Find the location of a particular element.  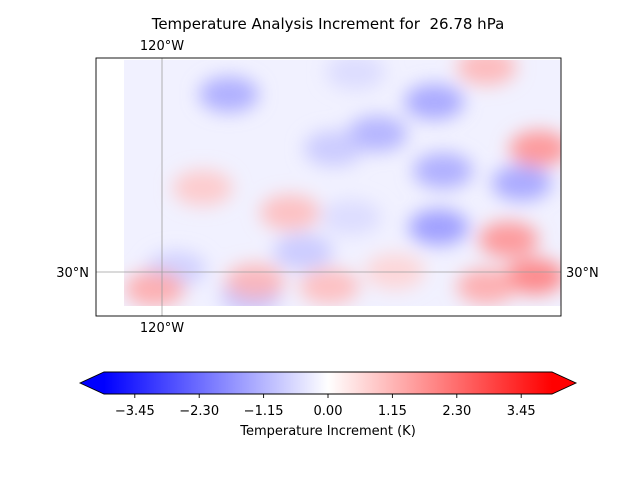

lon-label-top: 120°W is located at coordinates (162, 46).